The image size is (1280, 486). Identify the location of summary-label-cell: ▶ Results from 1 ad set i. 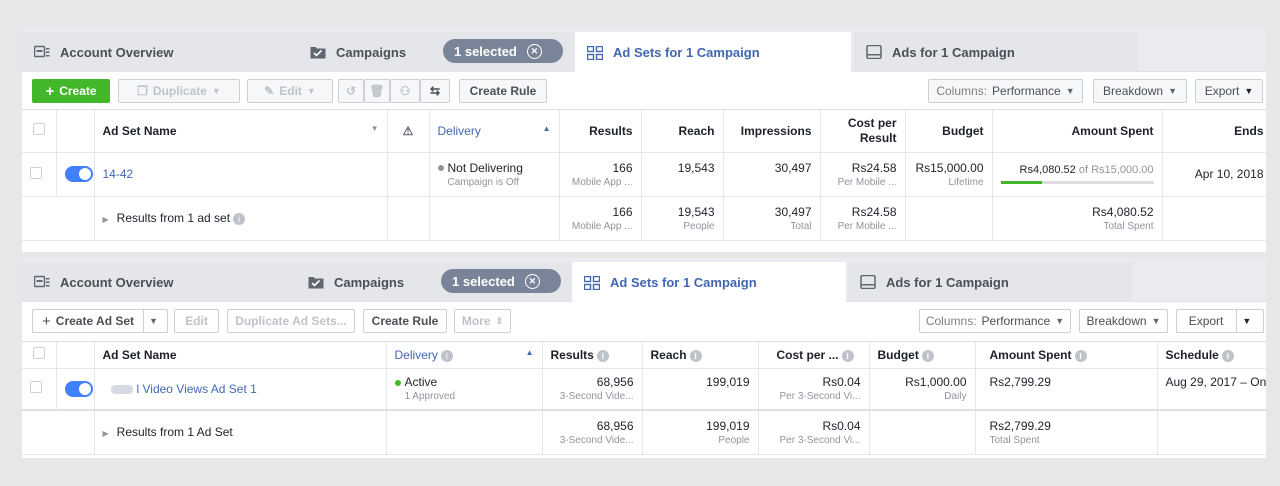
(241, 218).